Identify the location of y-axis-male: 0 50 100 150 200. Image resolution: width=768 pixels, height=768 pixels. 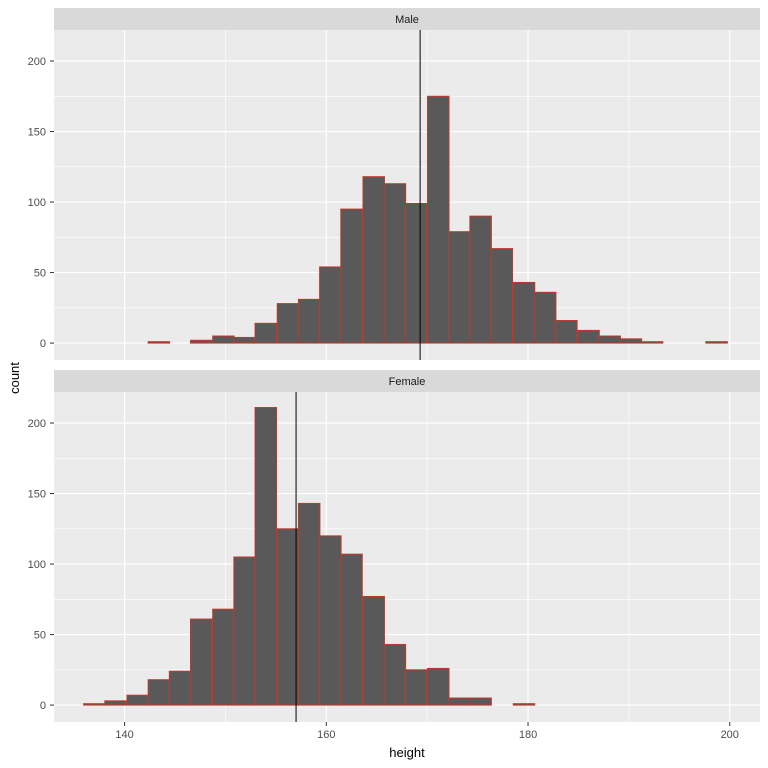
(41, 203).